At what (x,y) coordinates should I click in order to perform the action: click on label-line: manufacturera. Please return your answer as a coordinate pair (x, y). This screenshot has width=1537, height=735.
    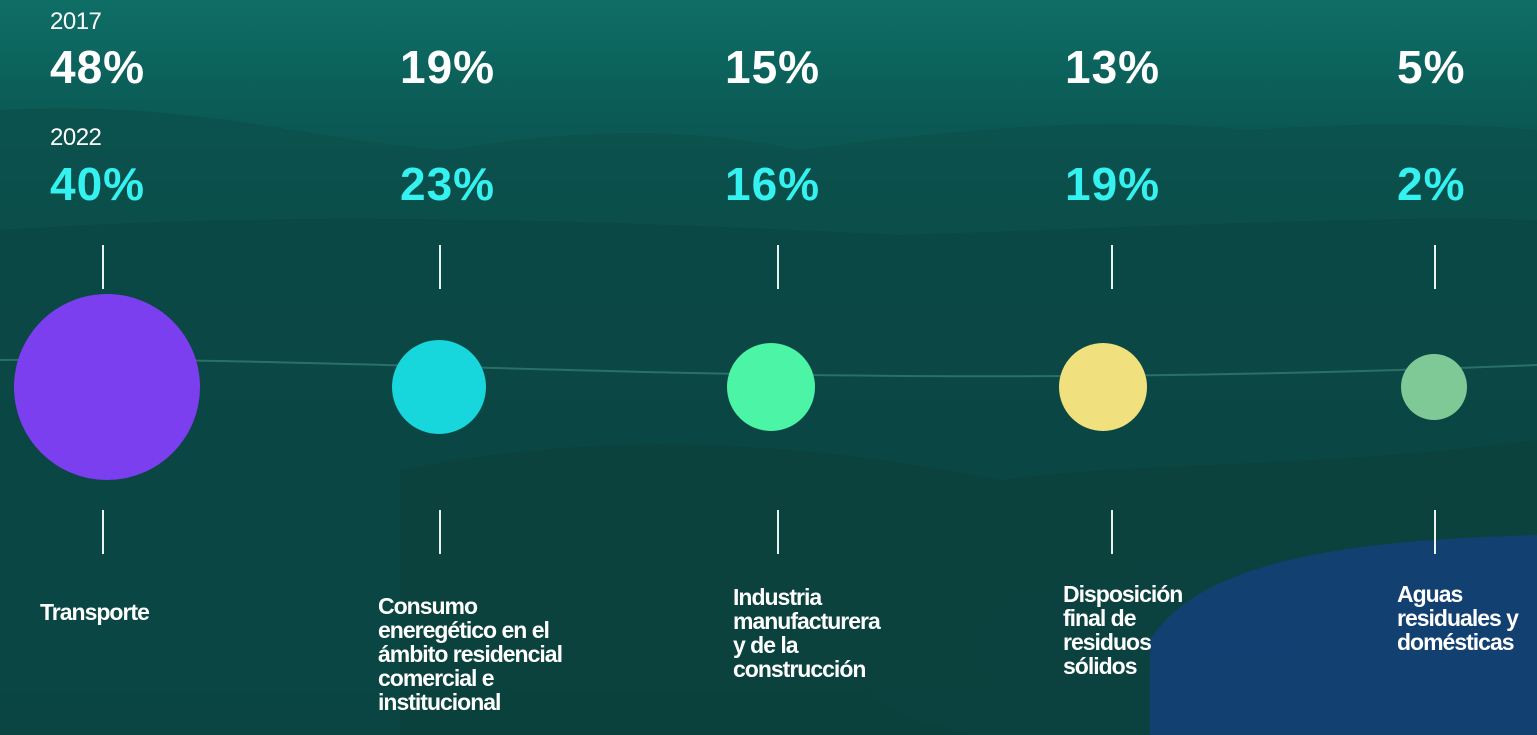
    Looking at the image, I should click on (807, 621).